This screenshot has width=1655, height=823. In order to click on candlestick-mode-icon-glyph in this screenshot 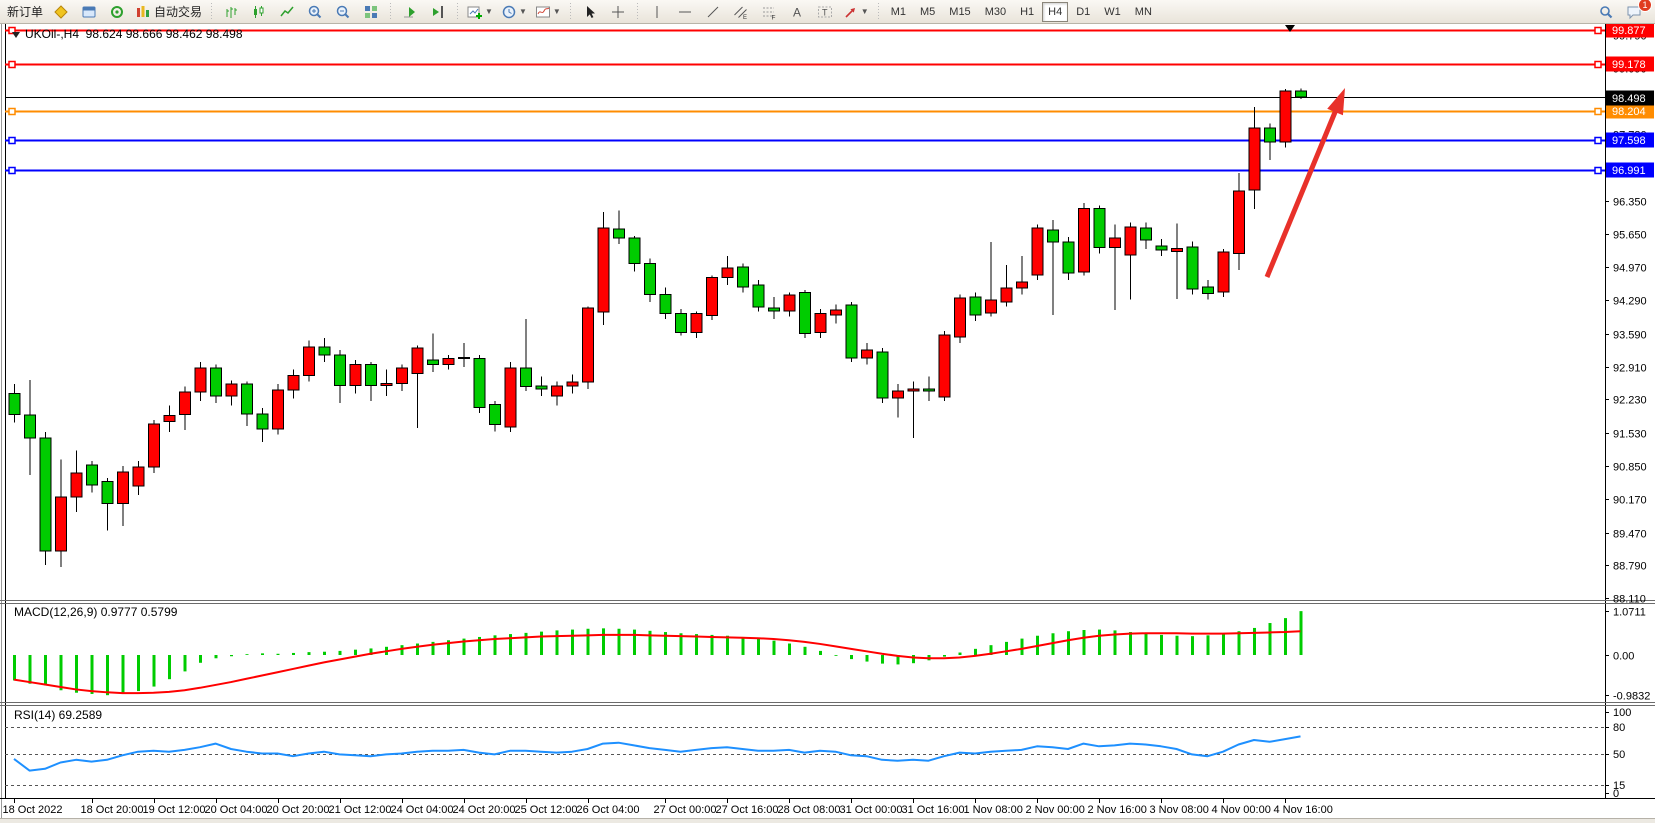, I will do `click(259, 11)`.